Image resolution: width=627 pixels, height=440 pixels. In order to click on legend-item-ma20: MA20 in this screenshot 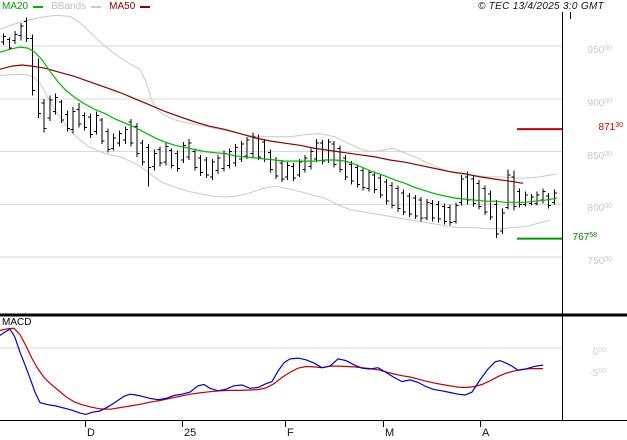, I will do `click(23, 7)`.